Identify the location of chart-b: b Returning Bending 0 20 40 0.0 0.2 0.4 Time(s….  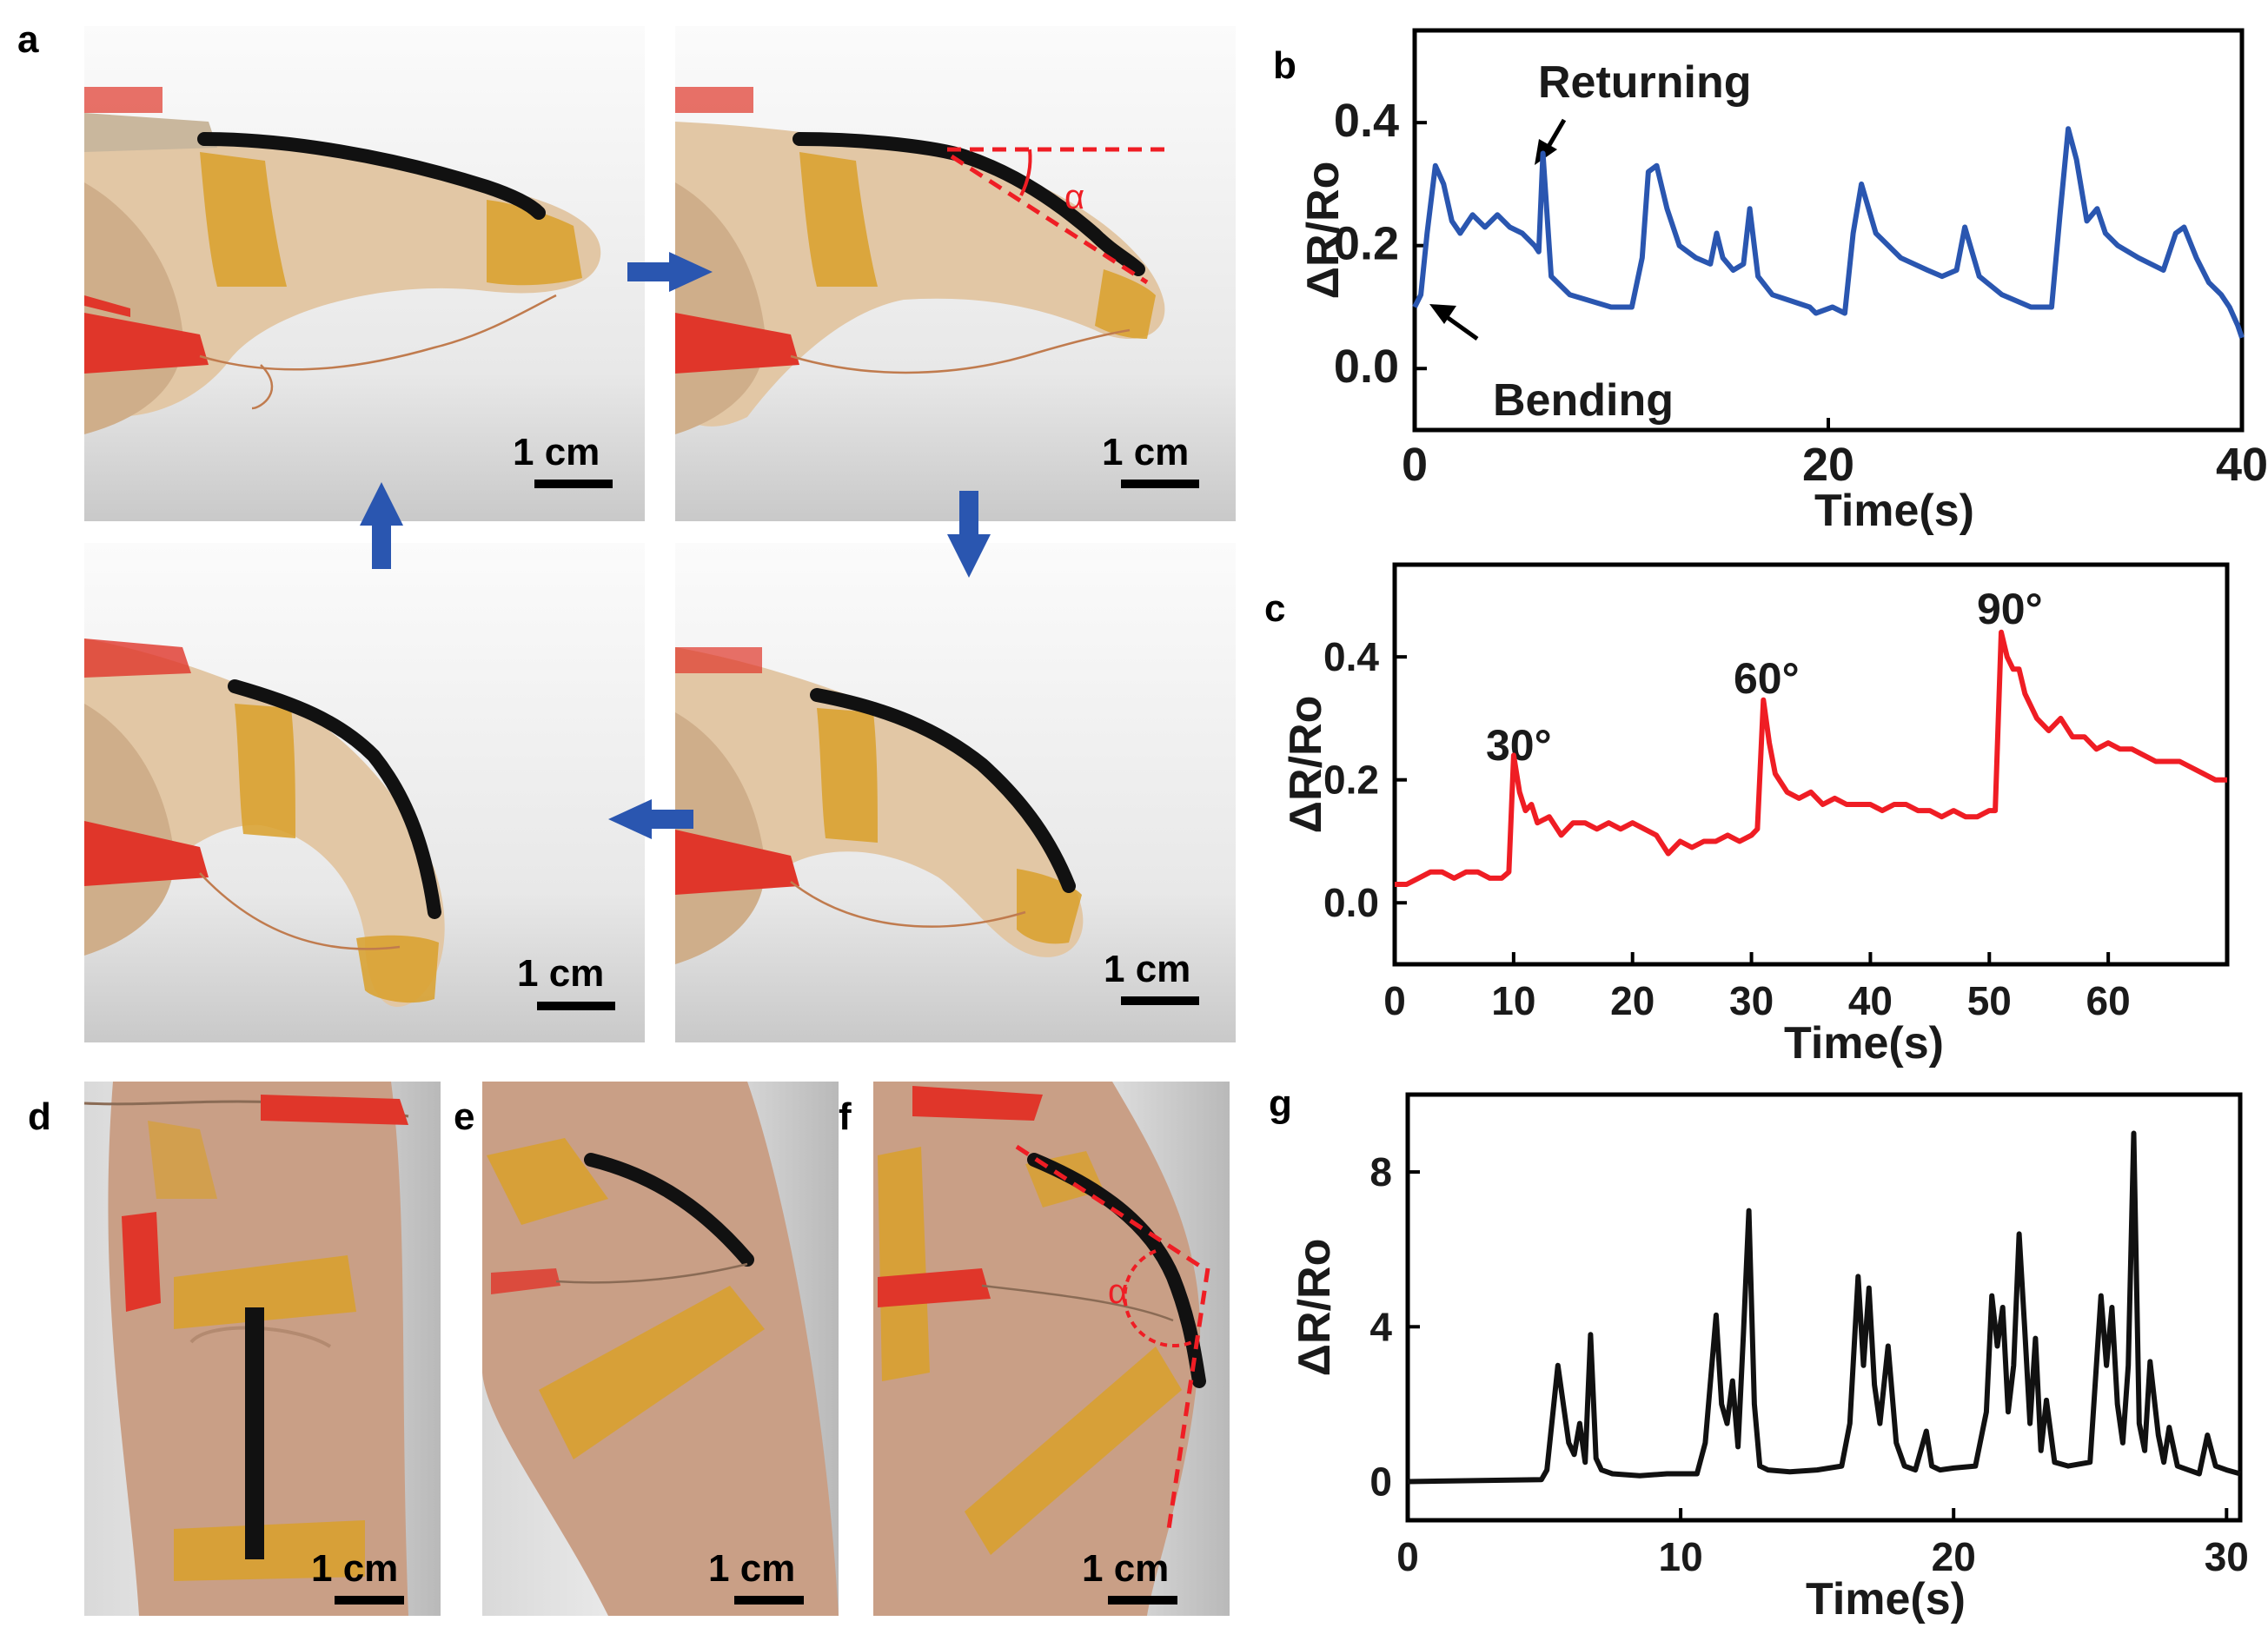
(1770, 282).